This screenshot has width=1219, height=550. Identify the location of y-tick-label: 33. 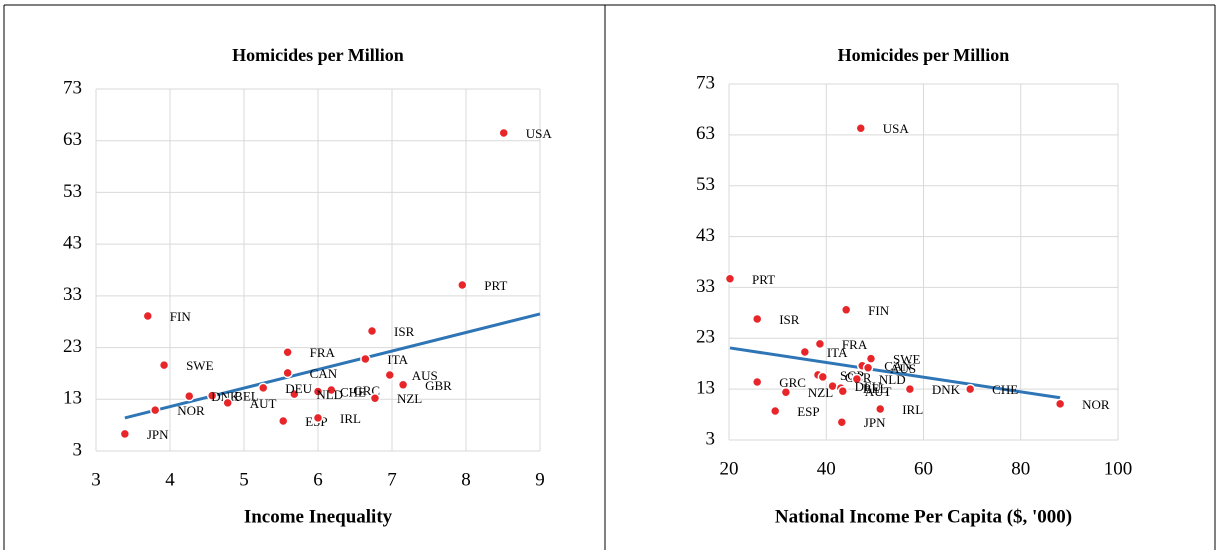
(72, 294).